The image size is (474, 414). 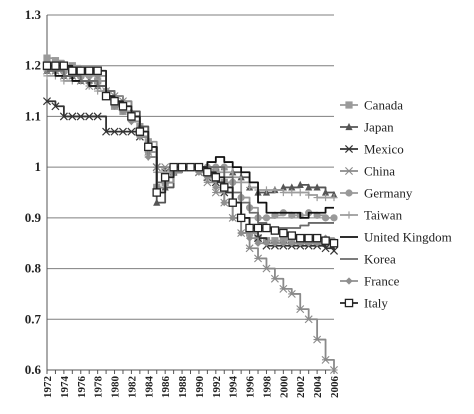 What do you see at coordinates (251, 387) in the screenshot?
I see `x-tick-label: 1996` at bounding box center [251, 387].